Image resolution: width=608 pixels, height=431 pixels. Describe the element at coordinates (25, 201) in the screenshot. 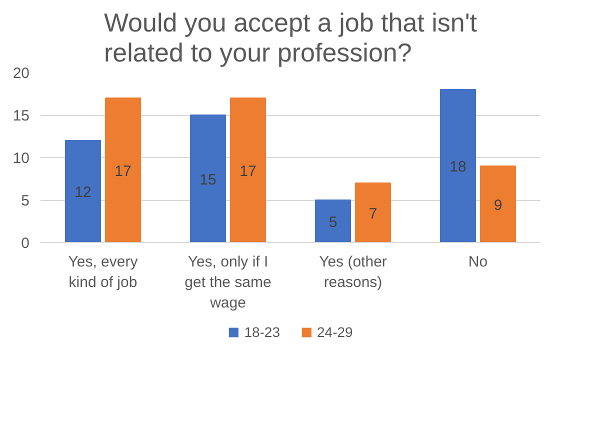

I see `y-tick-label: 5` at that location.